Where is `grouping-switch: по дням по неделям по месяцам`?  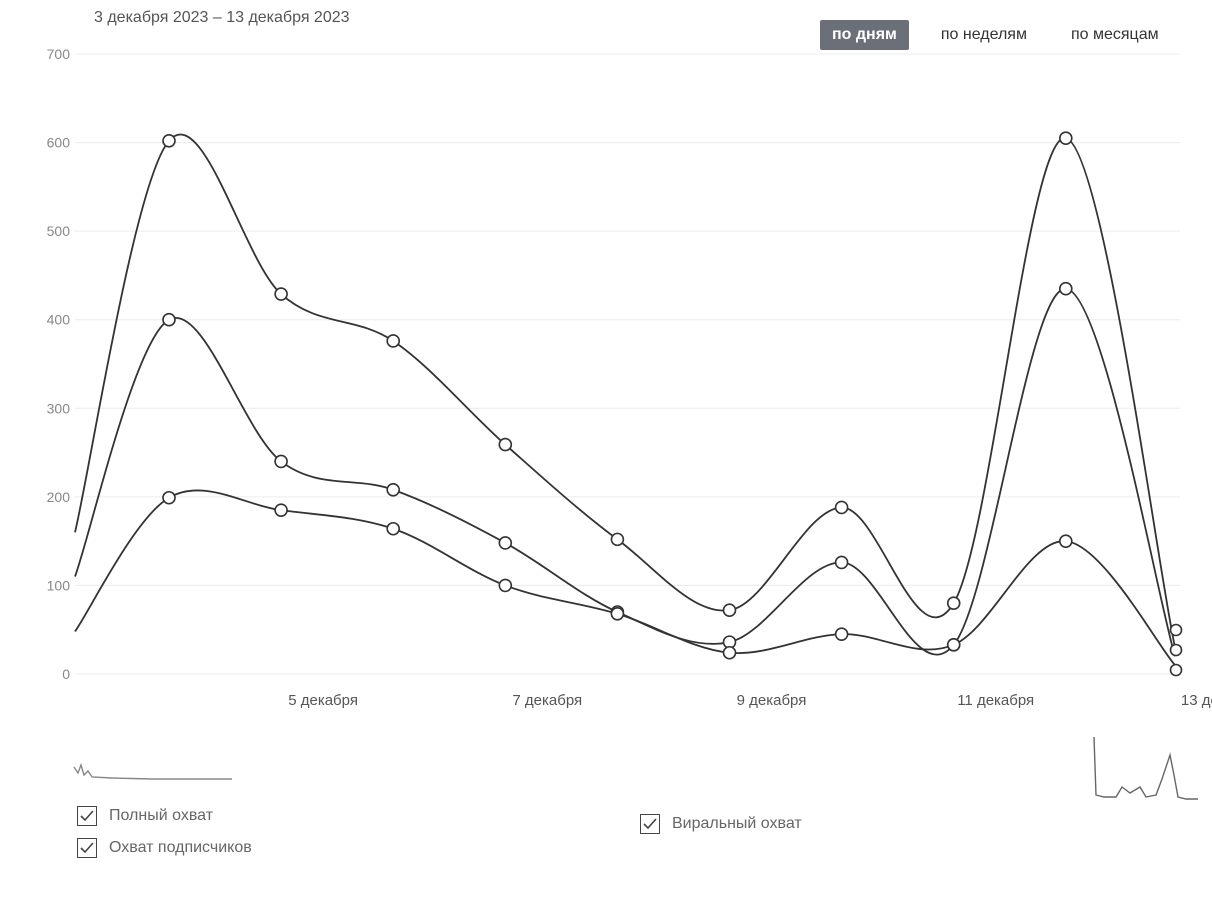 grouping-switch: по дням по неделям по месяцам is located at coordinates (1005, 35).